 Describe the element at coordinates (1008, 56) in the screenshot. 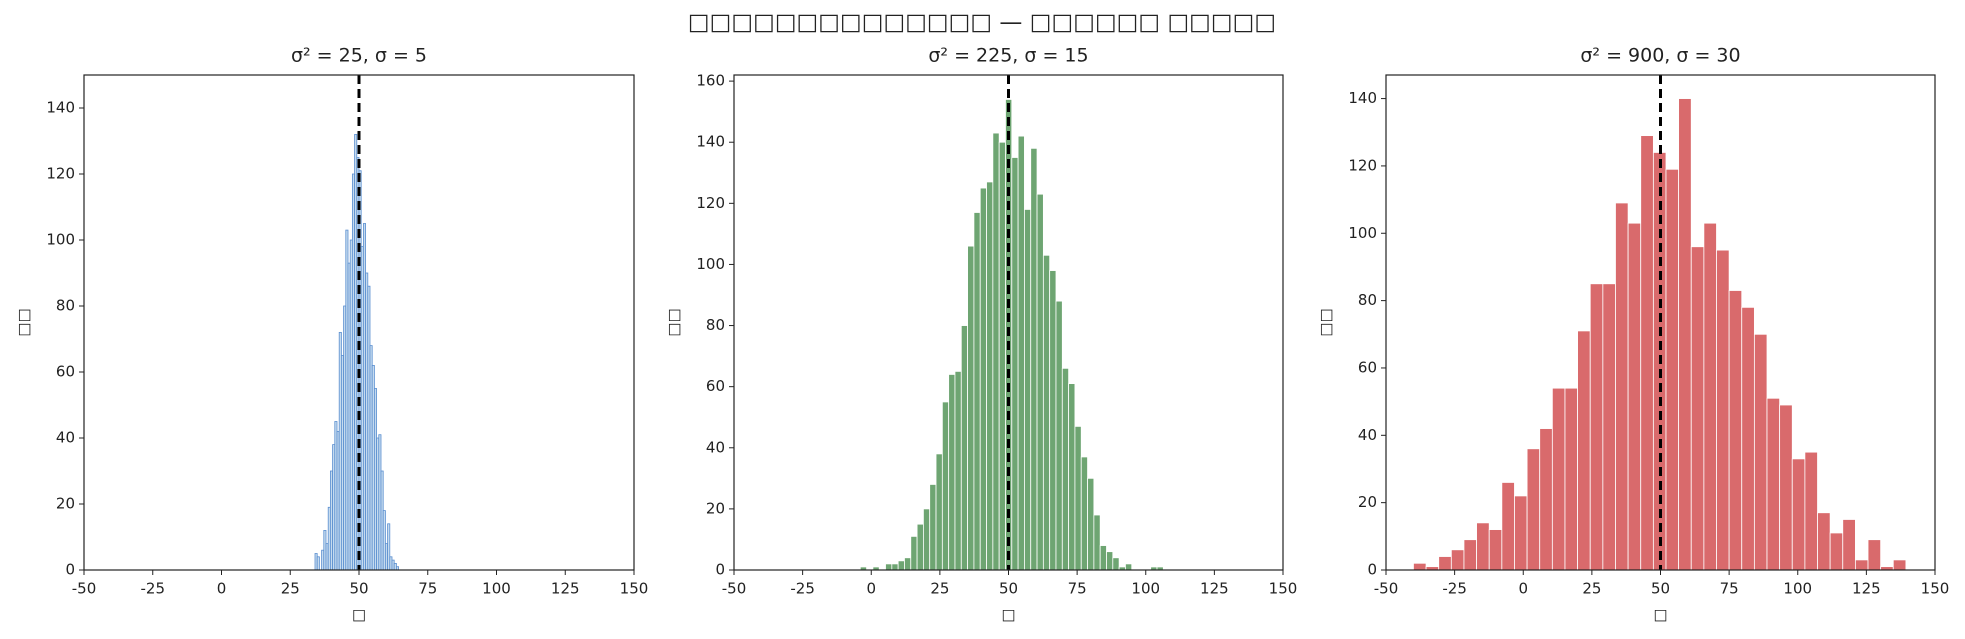

I see `chart-title: σ² = 225, σ = 15` at that location.